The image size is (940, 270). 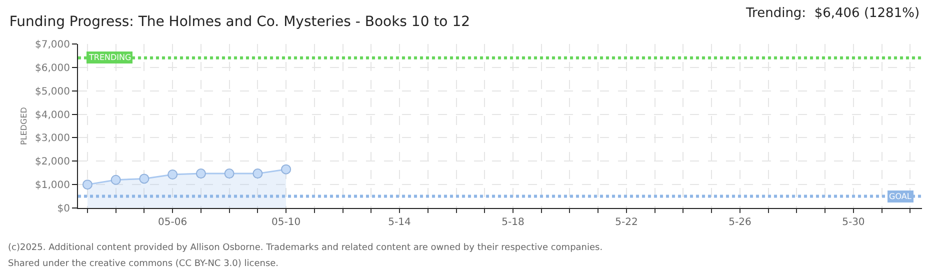 What do you see at coordinates (900, 196) in the screenshot?
I see `ref-line-label: GOAL` at bounding box center [900, 196].